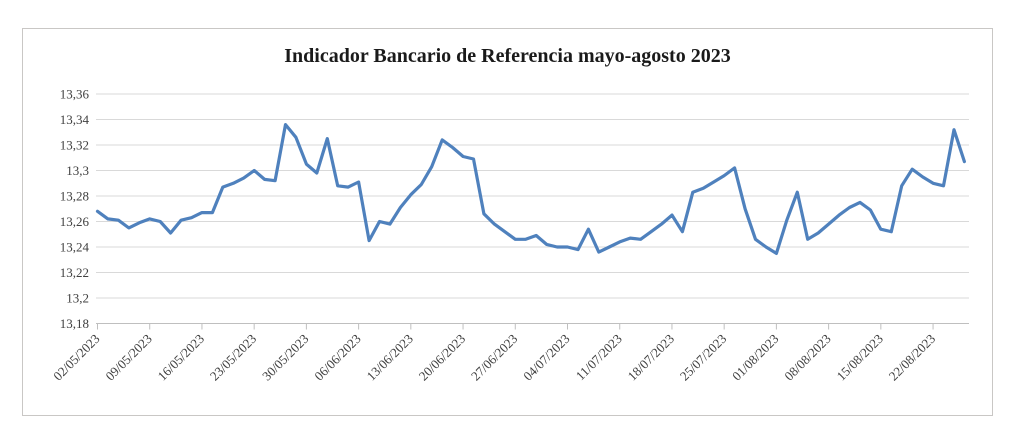  What do you see at coordinates (75, 247) in the screenshot?
I see `y-axis-tick-label: 13,24` at bounding box center [75, 247].